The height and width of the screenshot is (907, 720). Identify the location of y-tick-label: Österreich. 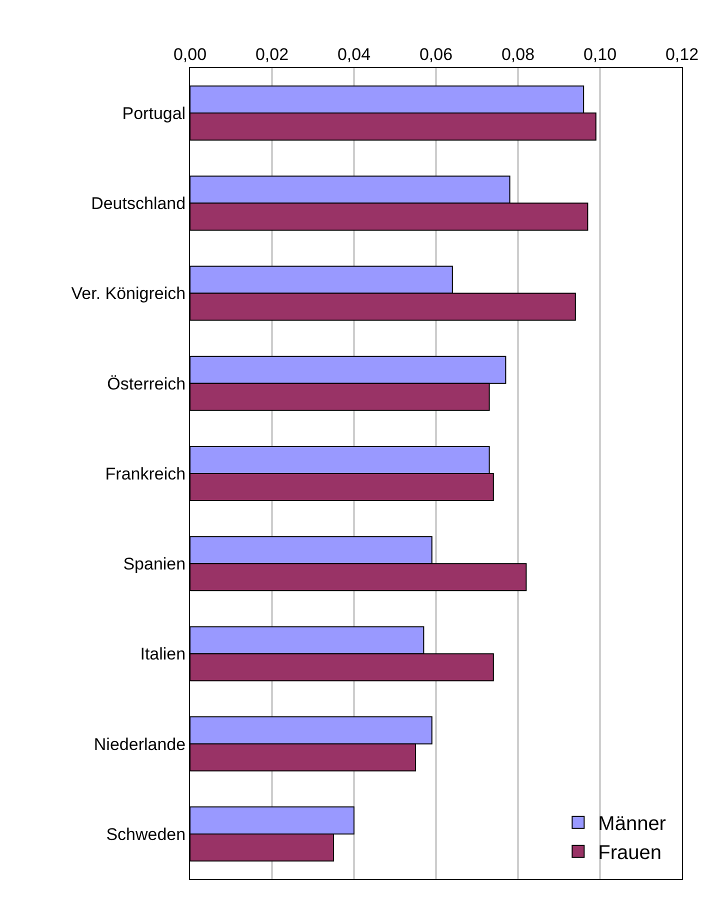
(146, 384).